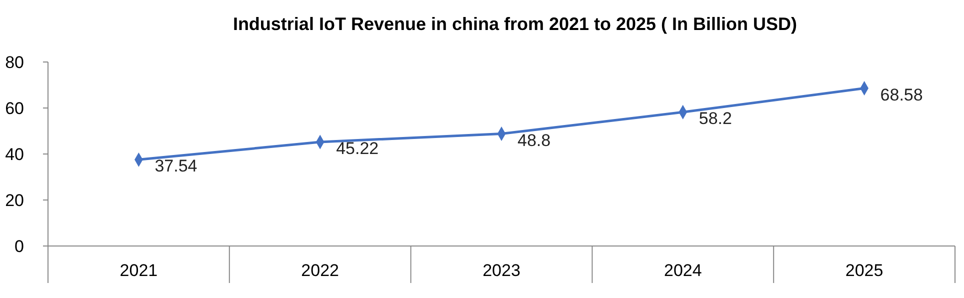 The height and width of the screenshot is (298, 964). What do you see at coordinates (14, 108) in the screenshot?
I see `y-tick-label: 60` at bounding box center [14, 108].